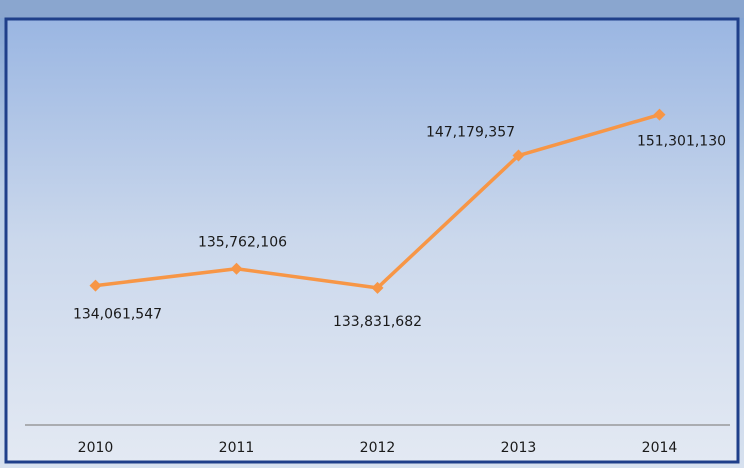 This screenshot has height=468, width=744. Describe the element at coordinates (377, 322) in the screenshot. I see `data-label: 133,831,682` at that location.